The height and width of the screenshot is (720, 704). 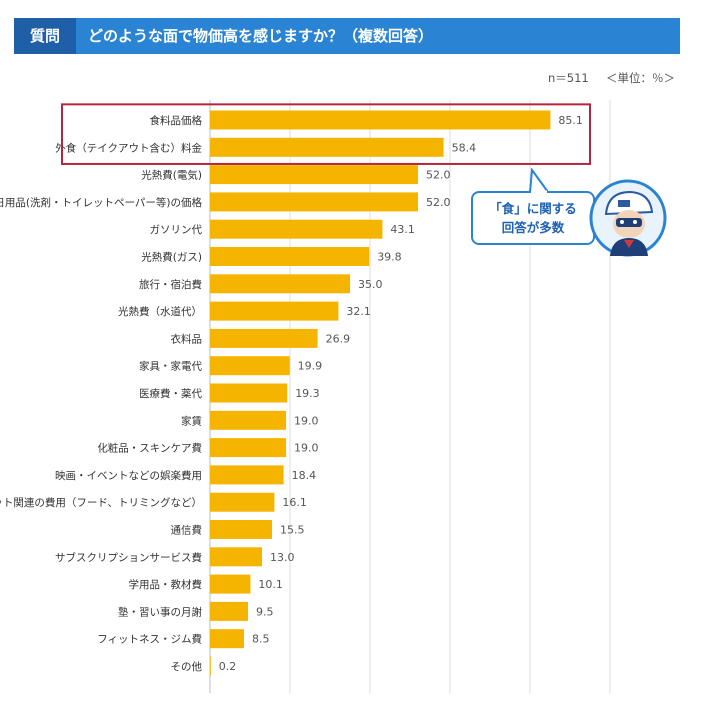 I want to click on value-label: 18.4, so click(x=304, y=475).